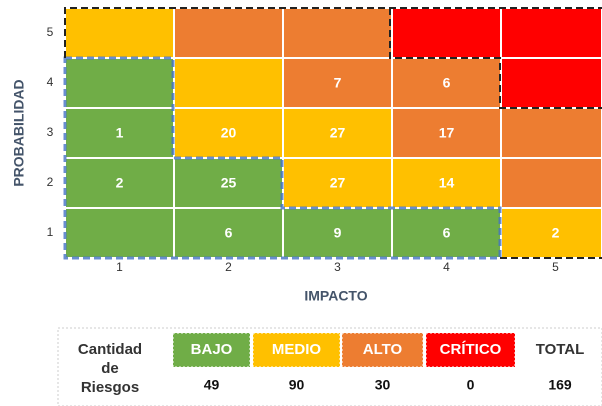  What do you see at coordinates (228, 267) in the screenshot?
I see `x-tick-label: 2` at bounding box center [228, 267].